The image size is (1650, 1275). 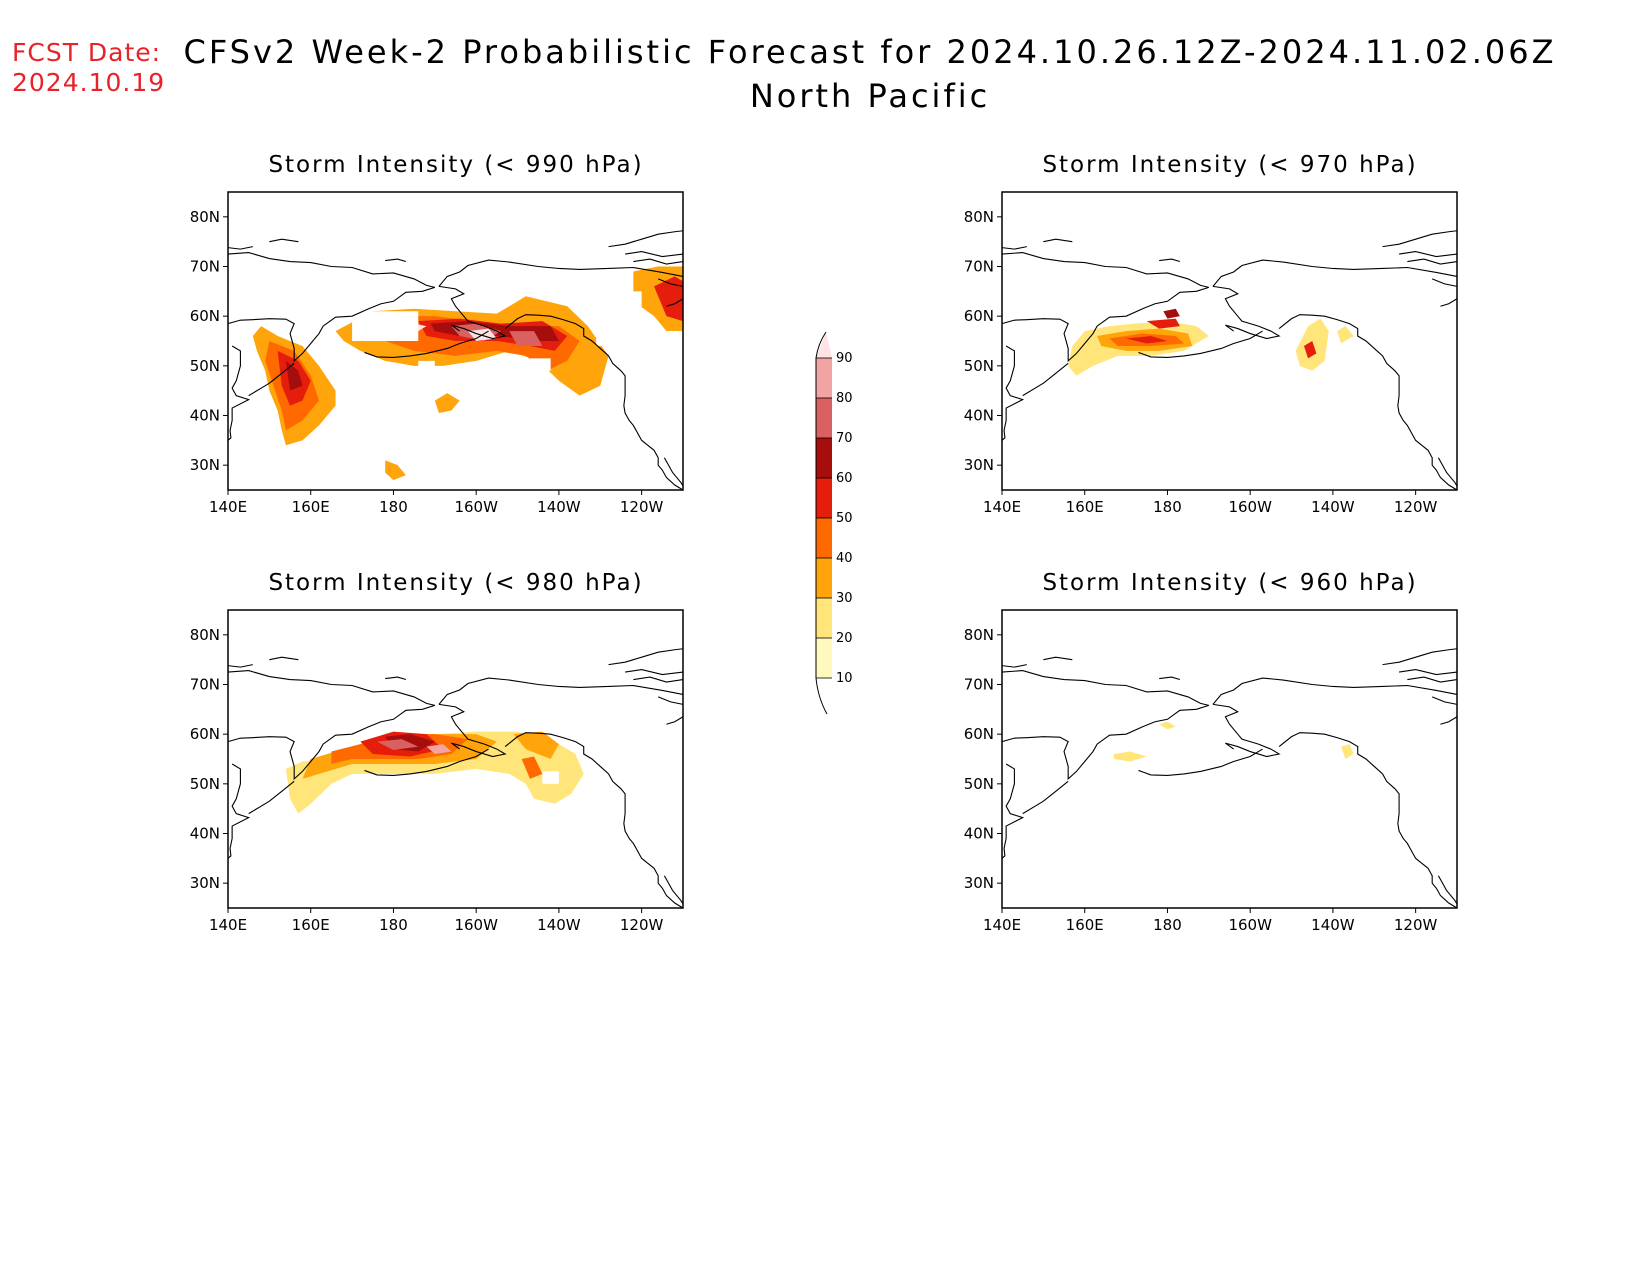 I want to click on colorbar-label: 30, so click(x=844, y=598).